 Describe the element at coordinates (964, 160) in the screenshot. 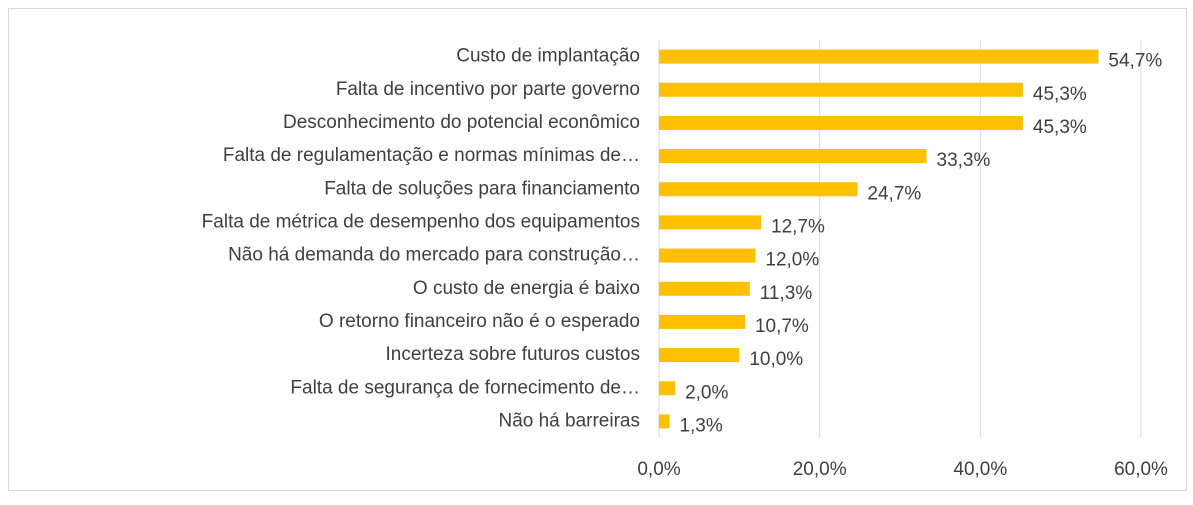

I see `value-label: 33,3%` at that location.